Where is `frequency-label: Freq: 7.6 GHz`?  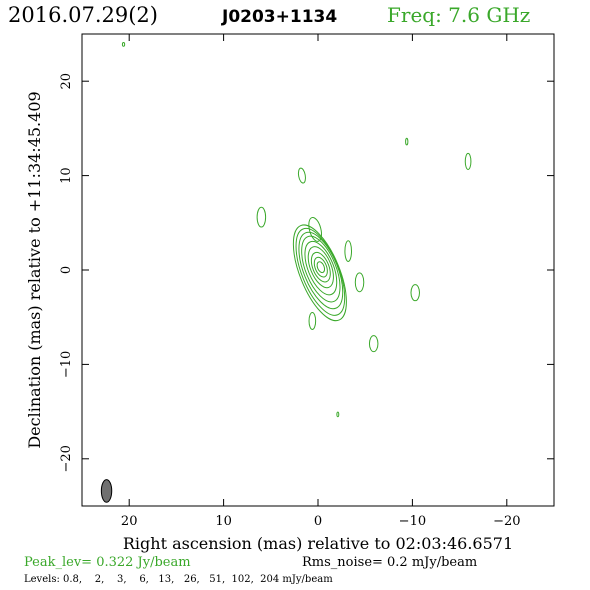
frequency-label: Freq: 7.6 GHz is located at coordinates (458, 15).